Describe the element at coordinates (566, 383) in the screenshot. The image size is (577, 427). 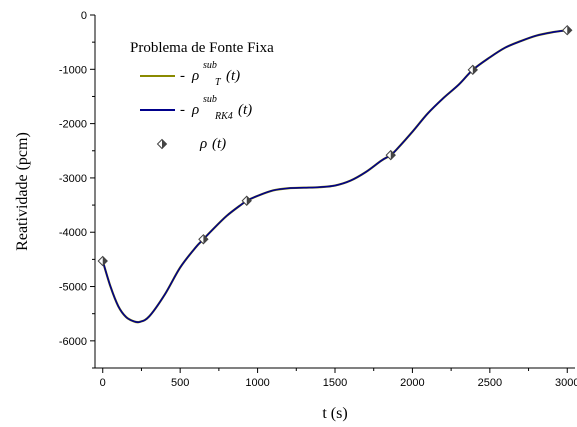
I see `x-tick-label: 3000` at that location.